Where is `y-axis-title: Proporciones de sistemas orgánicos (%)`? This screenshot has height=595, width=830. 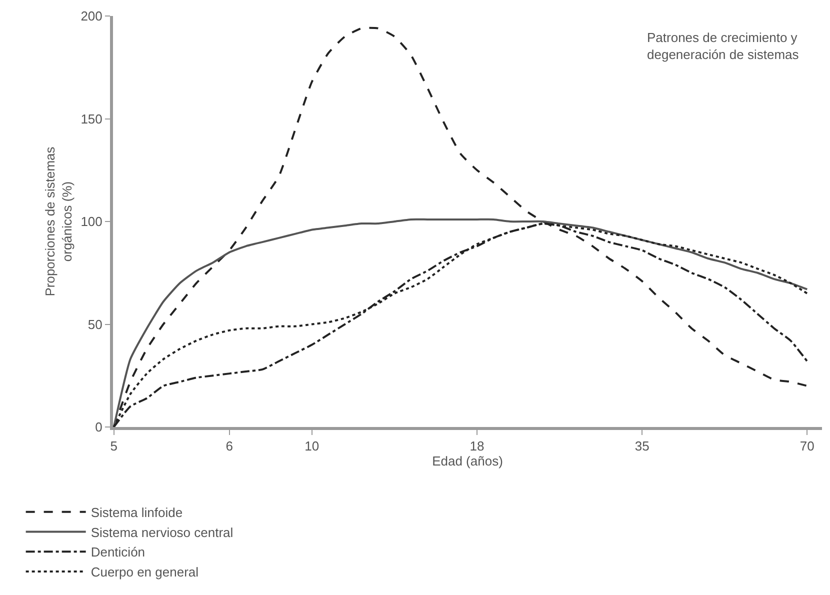
y-axis-title: Proporciones de sistemas orgánicos (%) is located at coordinates (58, 221).